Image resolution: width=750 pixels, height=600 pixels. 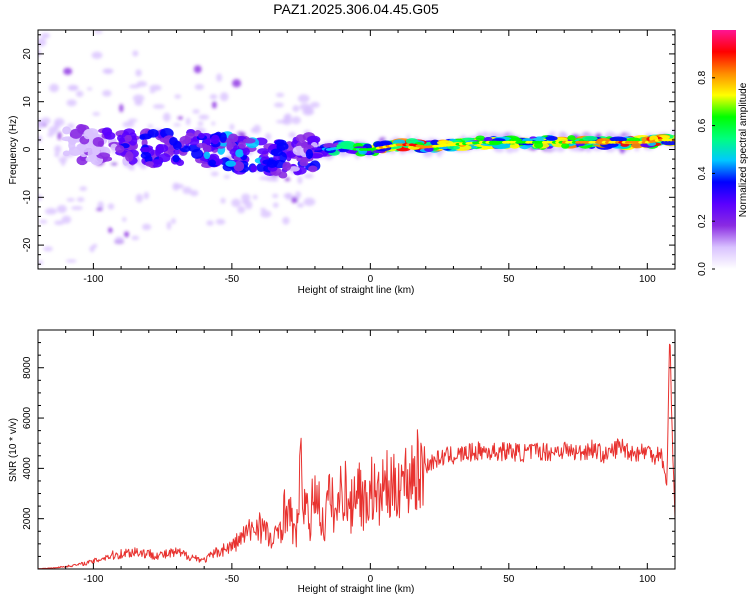 What do you see at coordinates (724, 149) in the screenshot?
I see `colorbar-gradient` at bounding box center [724, 149].